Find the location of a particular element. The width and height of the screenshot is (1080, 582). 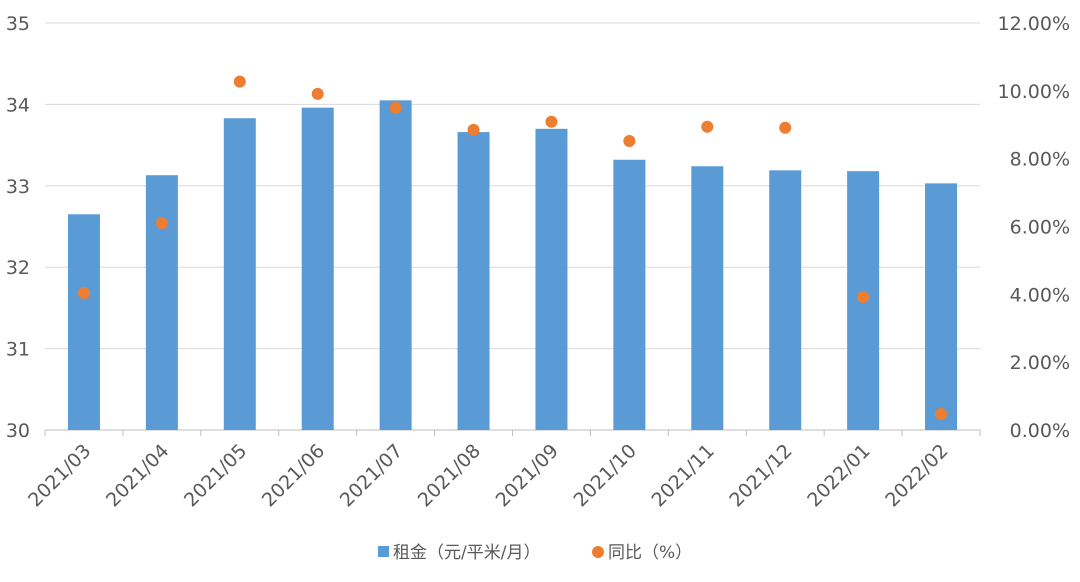

x-tick-label: 2021/05 is located at coordinates (215, 475).